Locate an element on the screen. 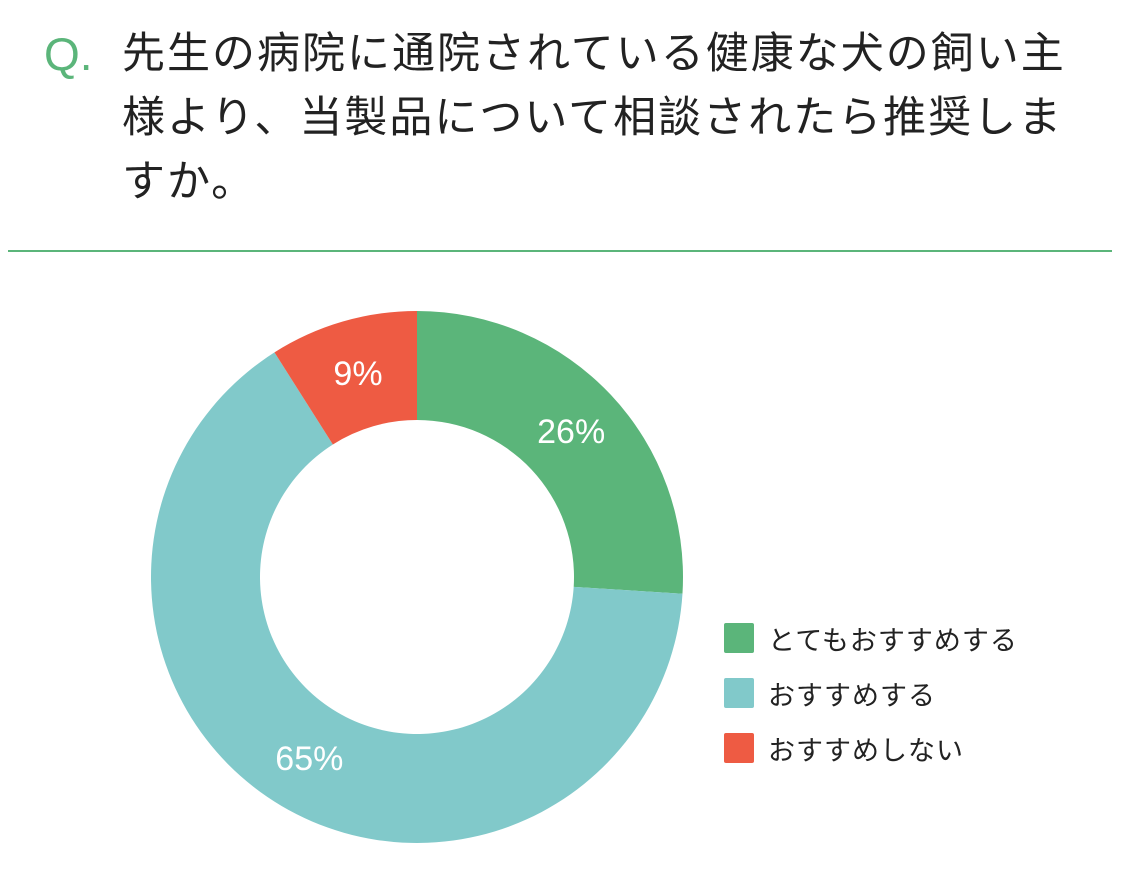 This screenshot has height=872, width=1126. divider is located at coordinates (560, 251).